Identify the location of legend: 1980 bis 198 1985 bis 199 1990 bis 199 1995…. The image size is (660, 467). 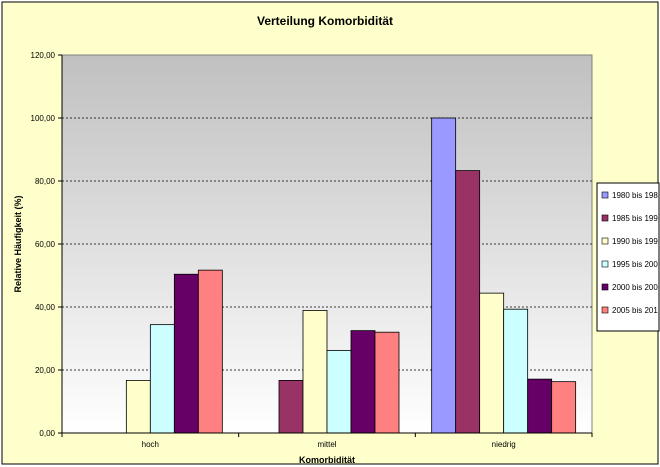
(628, 257).